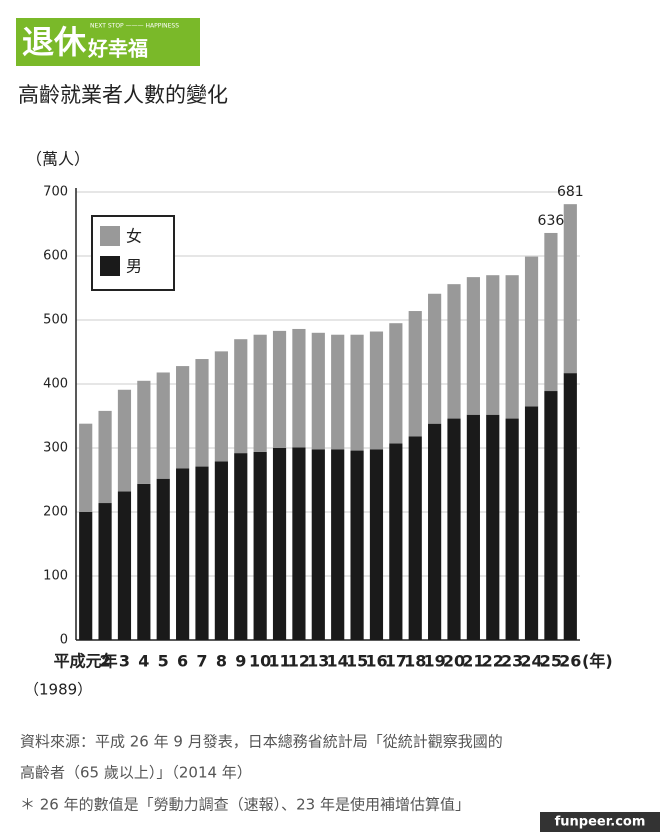  Describe the element at coordinates (105, 661) in the screenshot. I see `x-tick-label: 2` at that location.